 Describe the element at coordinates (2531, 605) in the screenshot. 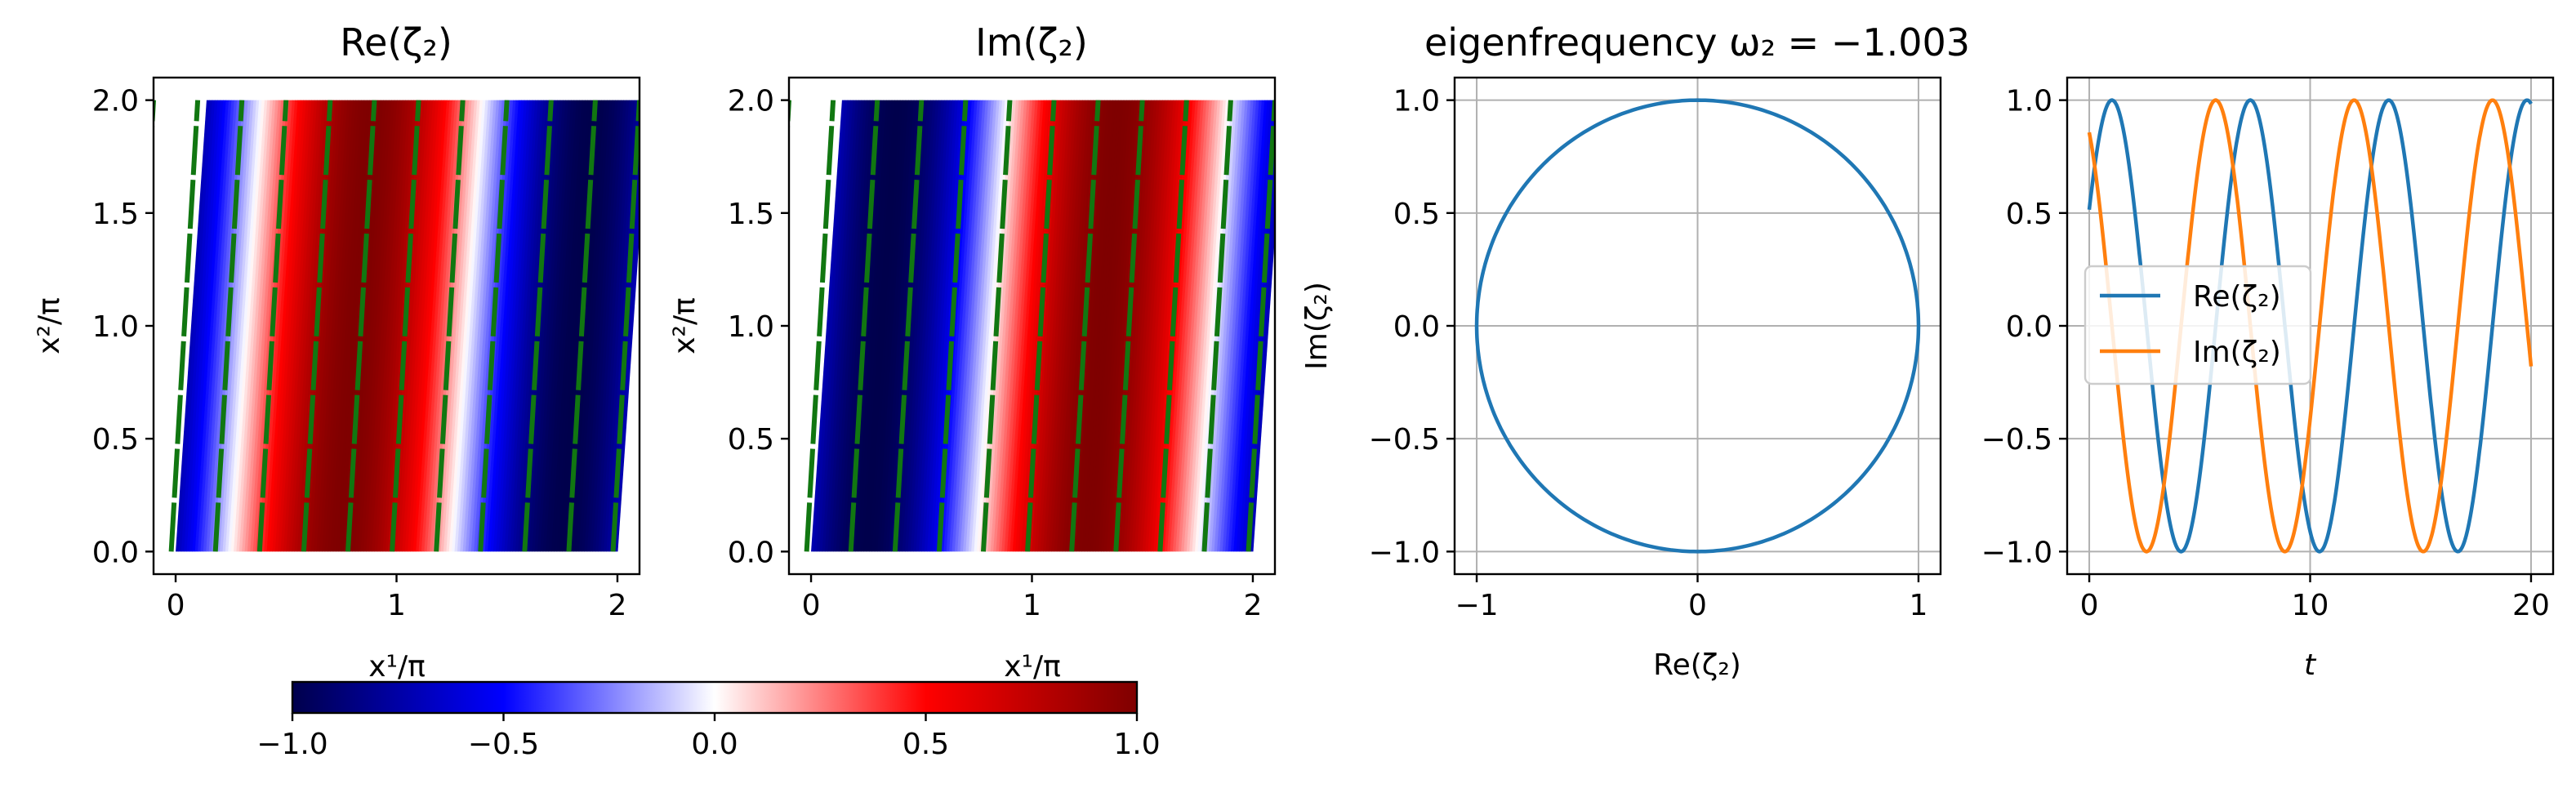

I see `x-tick-label: 20` at that location.